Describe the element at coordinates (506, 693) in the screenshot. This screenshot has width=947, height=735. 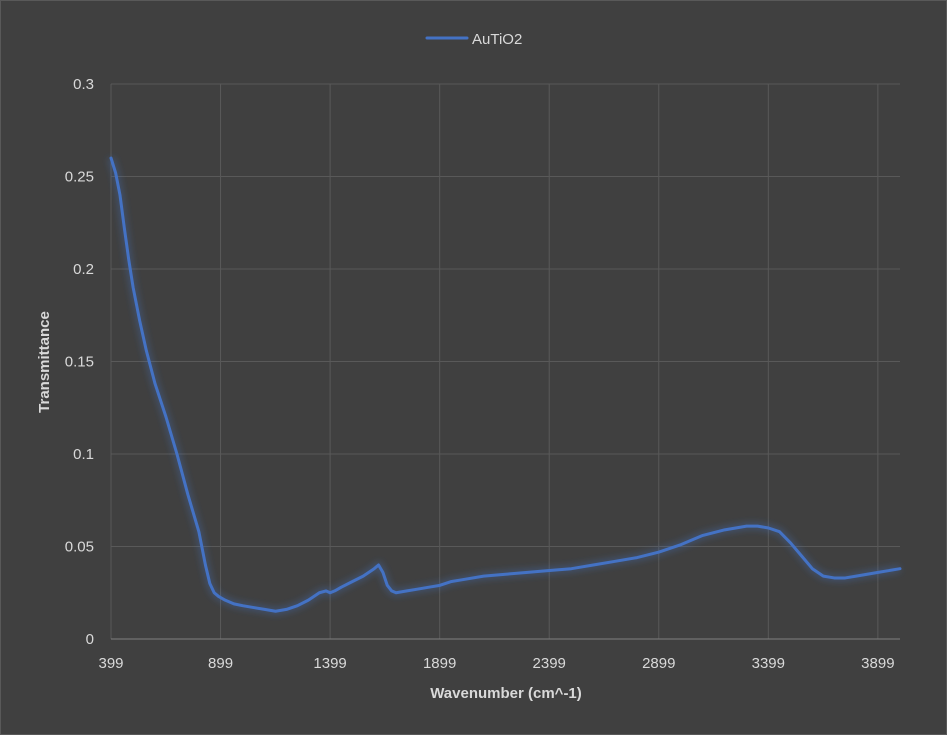
I see `x-axis-title: Wavenumber (cm^-1)` at that location.